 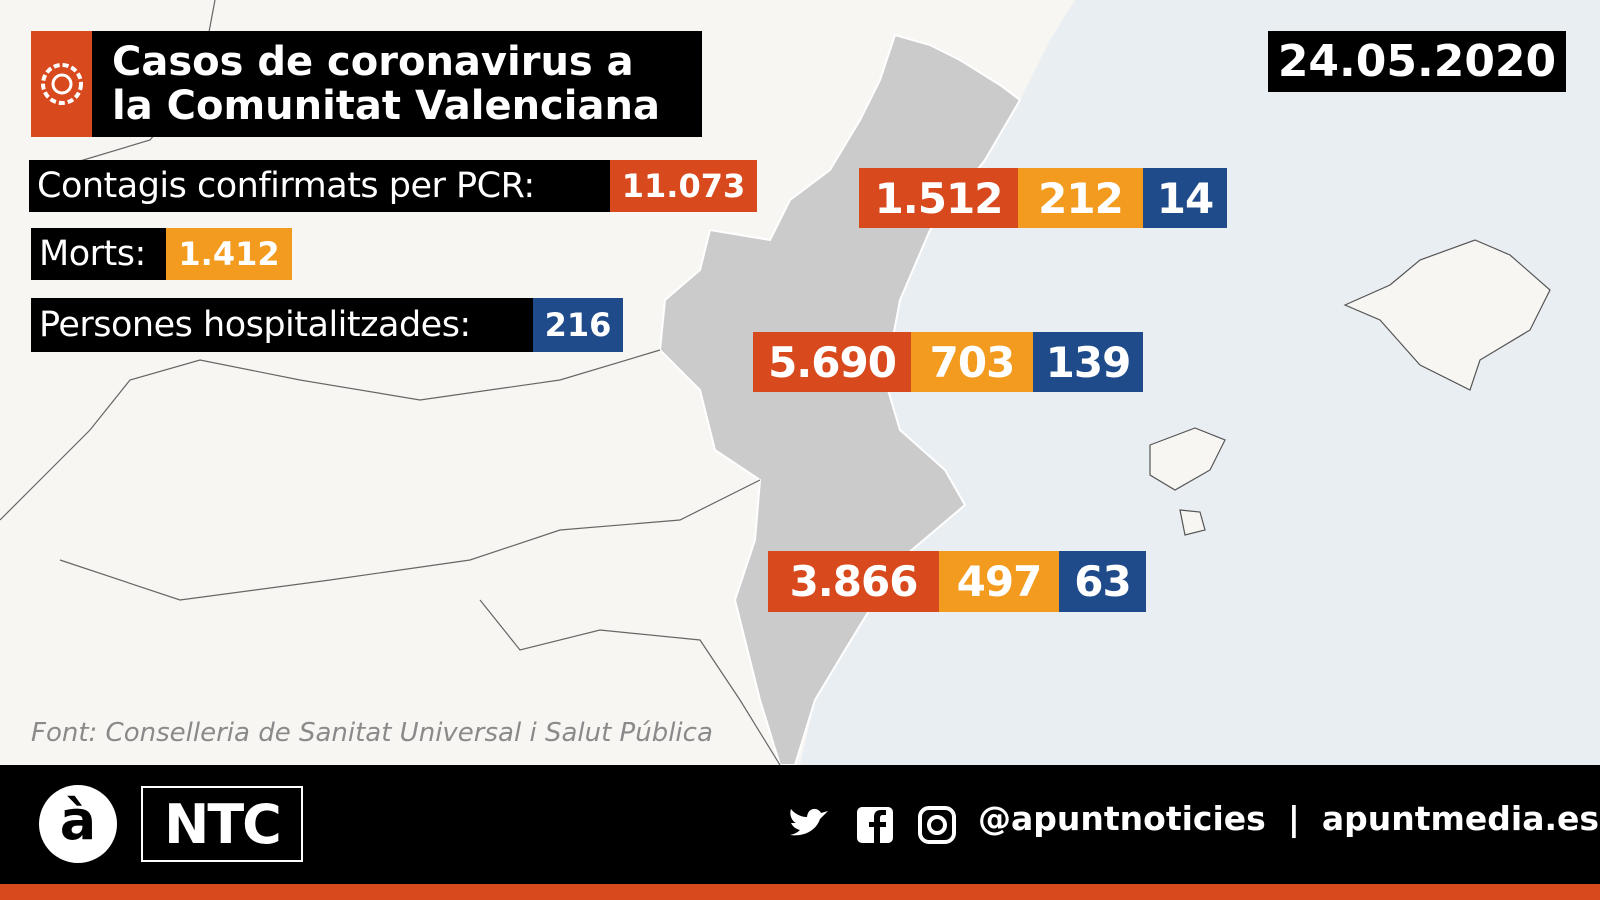 What do you see at coordinates (1185, 198) in the screenshot?
I see `hospitalized: 14` at bounding box center [1185, 198].